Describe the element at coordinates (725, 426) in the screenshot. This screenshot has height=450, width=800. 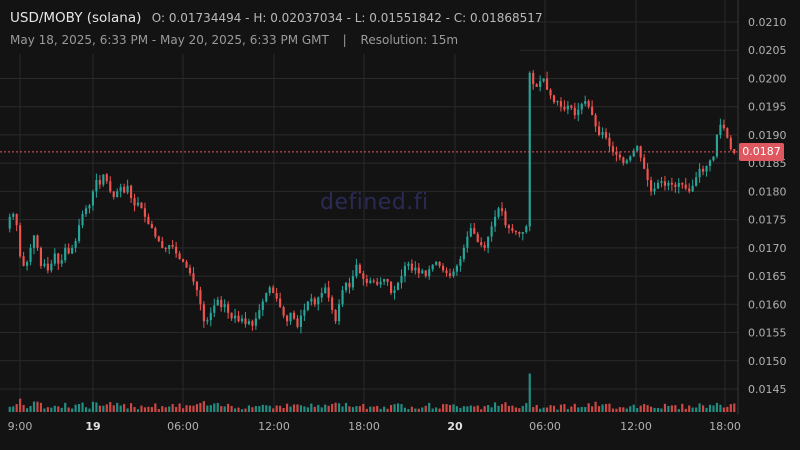
I see `x-tick-label: 18:00` at that location.